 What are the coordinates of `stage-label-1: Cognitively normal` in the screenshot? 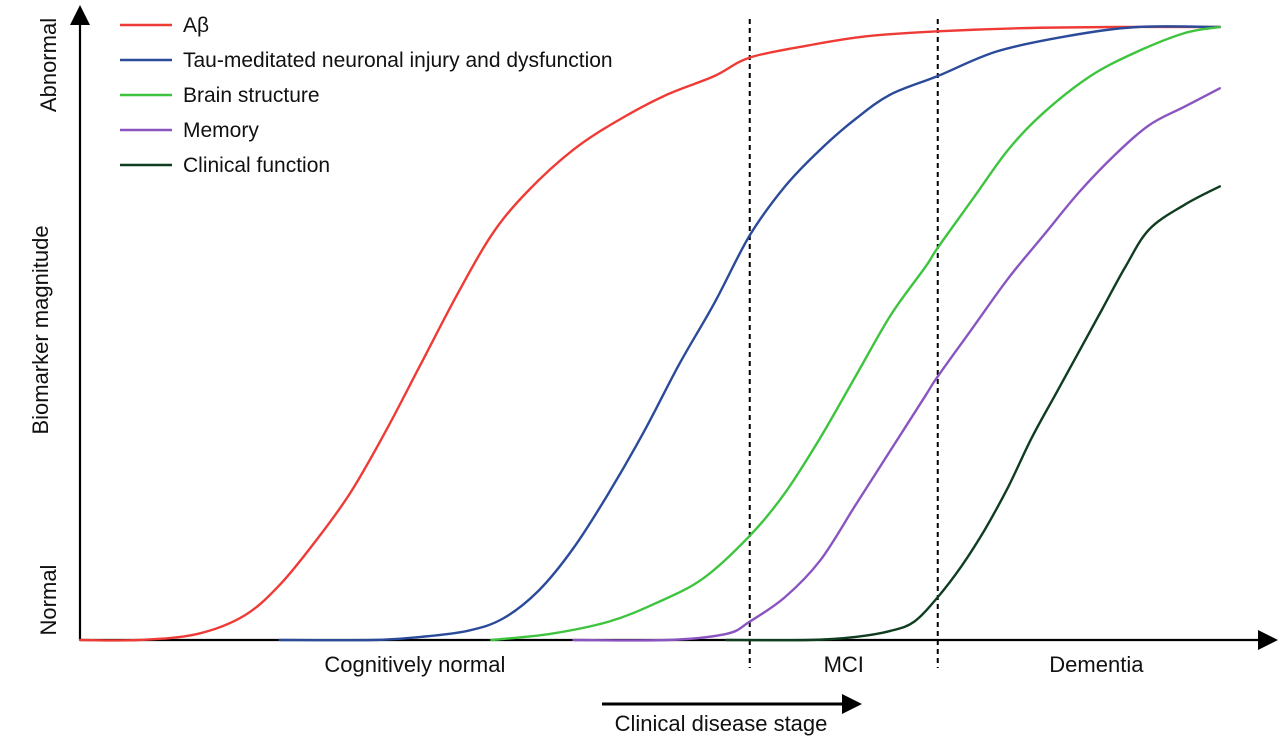 It's located at (414, 664).